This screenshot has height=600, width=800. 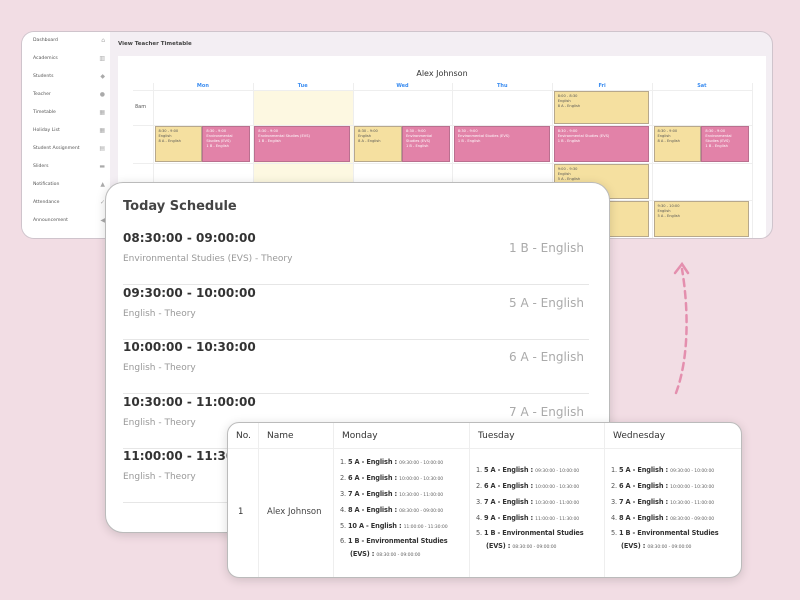 I want to click on sidebar-item-student-assignment: Student Assignment ▤, so click(x=69, y=149).